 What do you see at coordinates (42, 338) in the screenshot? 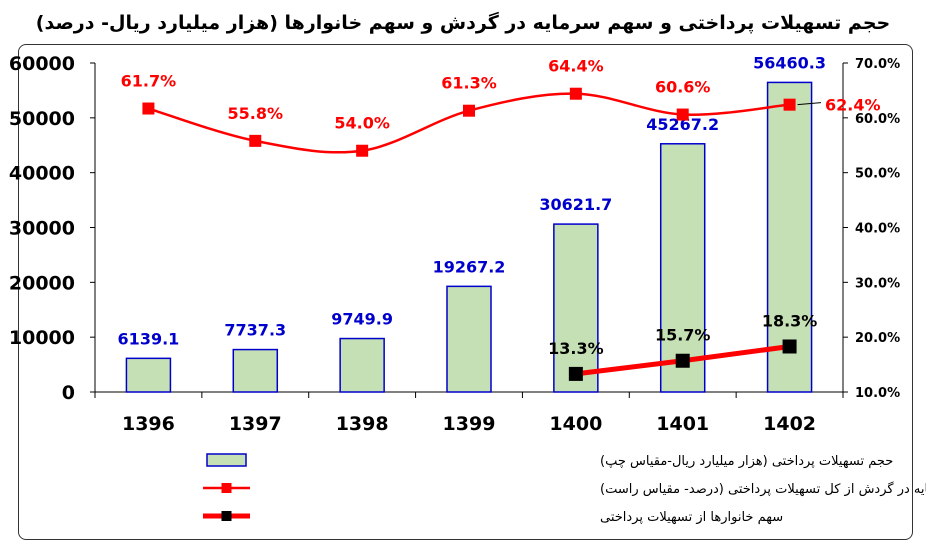
I see `left-axis-tick-label: 10000` at bounding box center [42, 338].